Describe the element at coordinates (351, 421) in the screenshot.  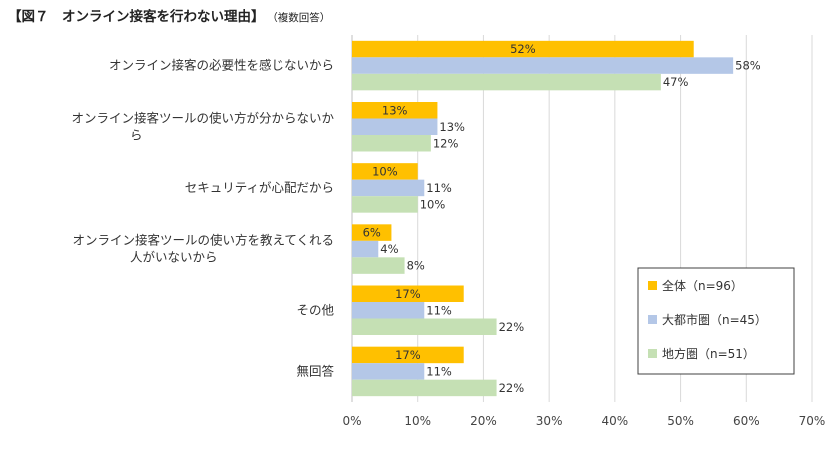
I see `x-tick-label: 0%` at that location.